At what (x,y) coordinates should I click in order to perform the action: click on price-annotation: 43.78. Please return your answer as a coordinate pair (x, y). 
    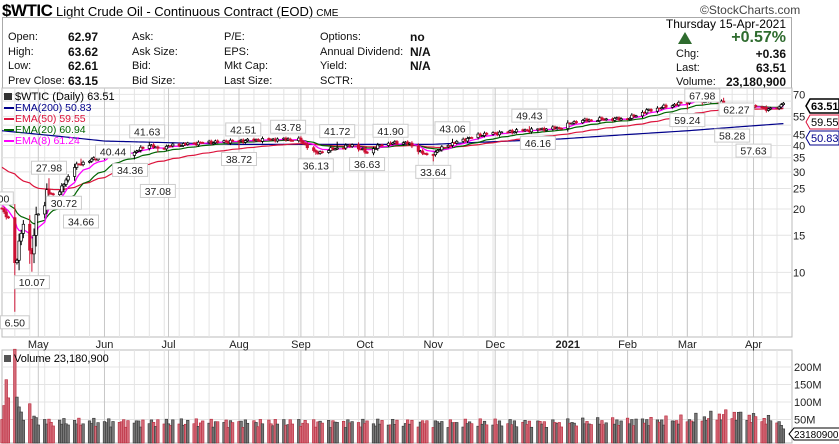
    Looking at the image, I should click on (288, 126).